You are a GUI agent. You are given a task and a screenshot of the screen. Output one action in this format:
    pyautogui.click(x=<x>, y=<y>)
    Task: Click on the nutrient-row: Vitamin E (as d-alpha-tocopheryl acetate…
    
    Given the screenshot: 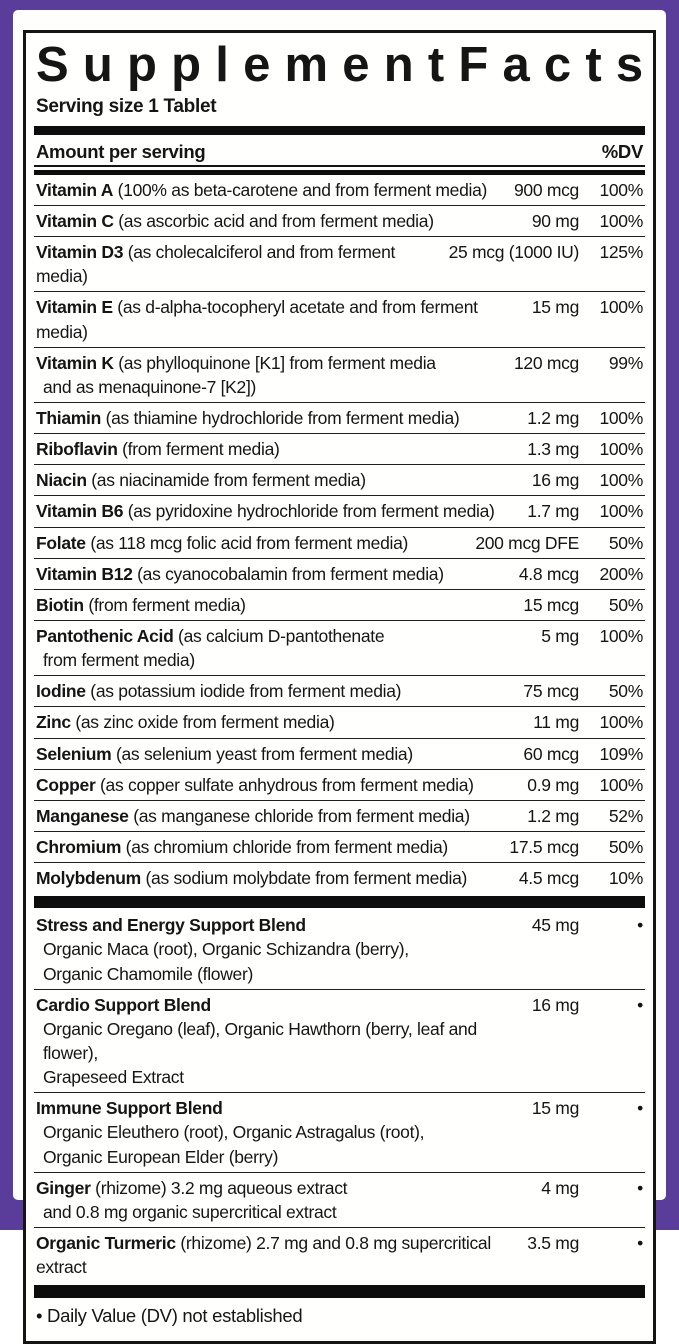 What is the action you would take?
    pyautogui.click(x=339, y=318)
    